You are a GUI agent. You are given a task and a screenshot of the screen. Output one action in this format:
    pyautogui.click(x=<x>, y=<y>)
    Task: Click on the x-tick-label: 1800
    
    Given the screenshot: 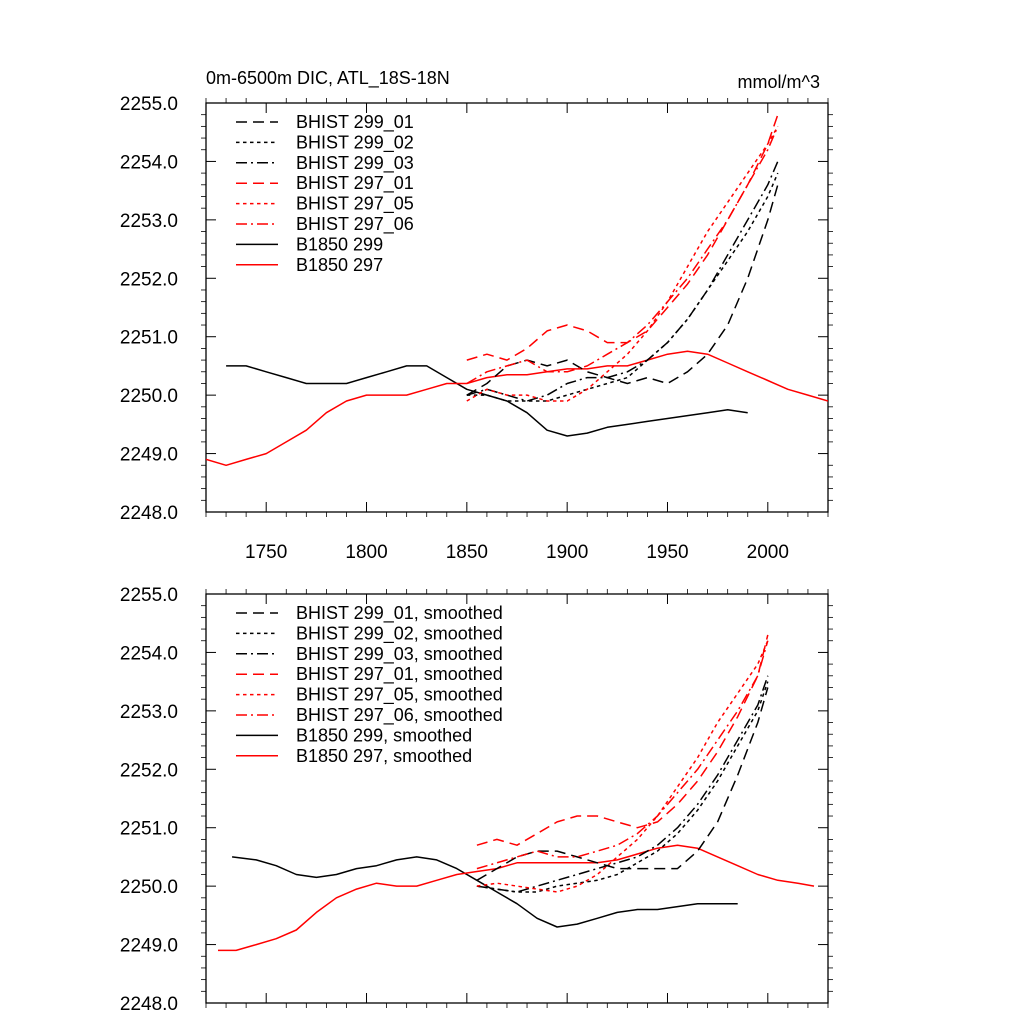 What is the action you would take?
    pyautogui.click(x=366, y=552)
    